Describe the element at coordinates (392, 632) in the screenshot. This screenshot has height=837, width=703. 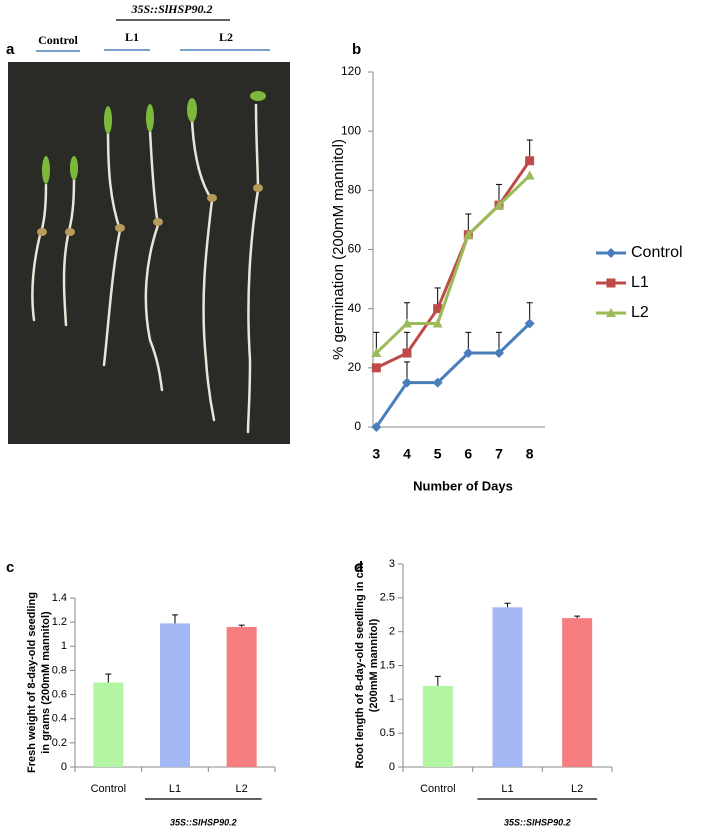
I see `y-tick-label: 2` at that location.